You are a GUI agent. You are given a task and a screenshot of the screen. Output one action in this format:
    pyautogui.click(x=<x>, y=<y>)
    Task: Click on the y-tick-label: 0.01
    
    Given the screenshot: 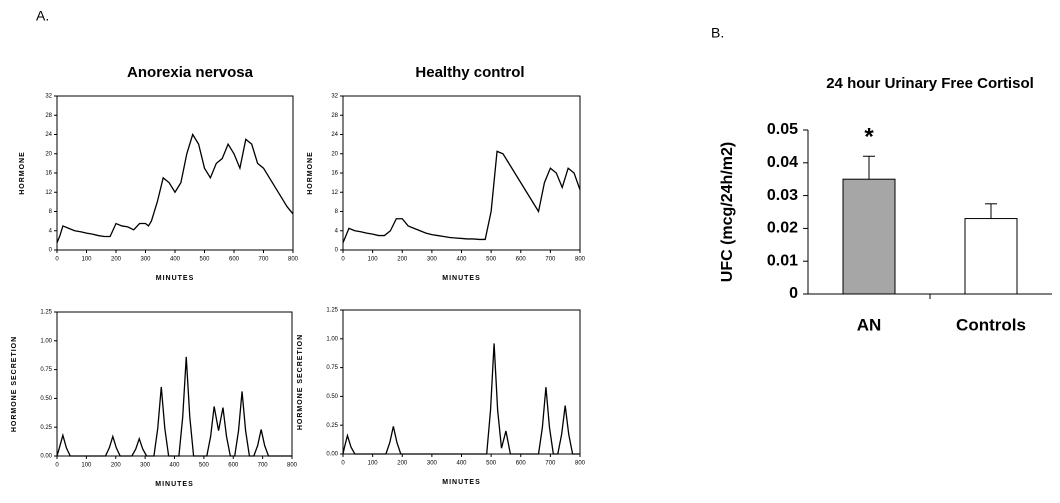 What is the action you would take?
    pyautogui.click(x=782, y=260)
    